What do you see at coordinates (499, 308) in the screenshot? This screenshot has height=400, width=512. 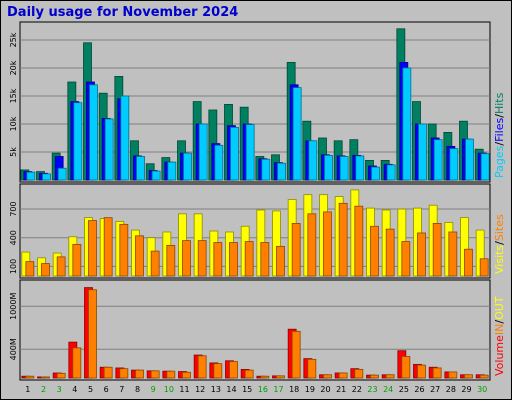 I see `legend-volume-part: OUT` at bounding box center [499, 308].